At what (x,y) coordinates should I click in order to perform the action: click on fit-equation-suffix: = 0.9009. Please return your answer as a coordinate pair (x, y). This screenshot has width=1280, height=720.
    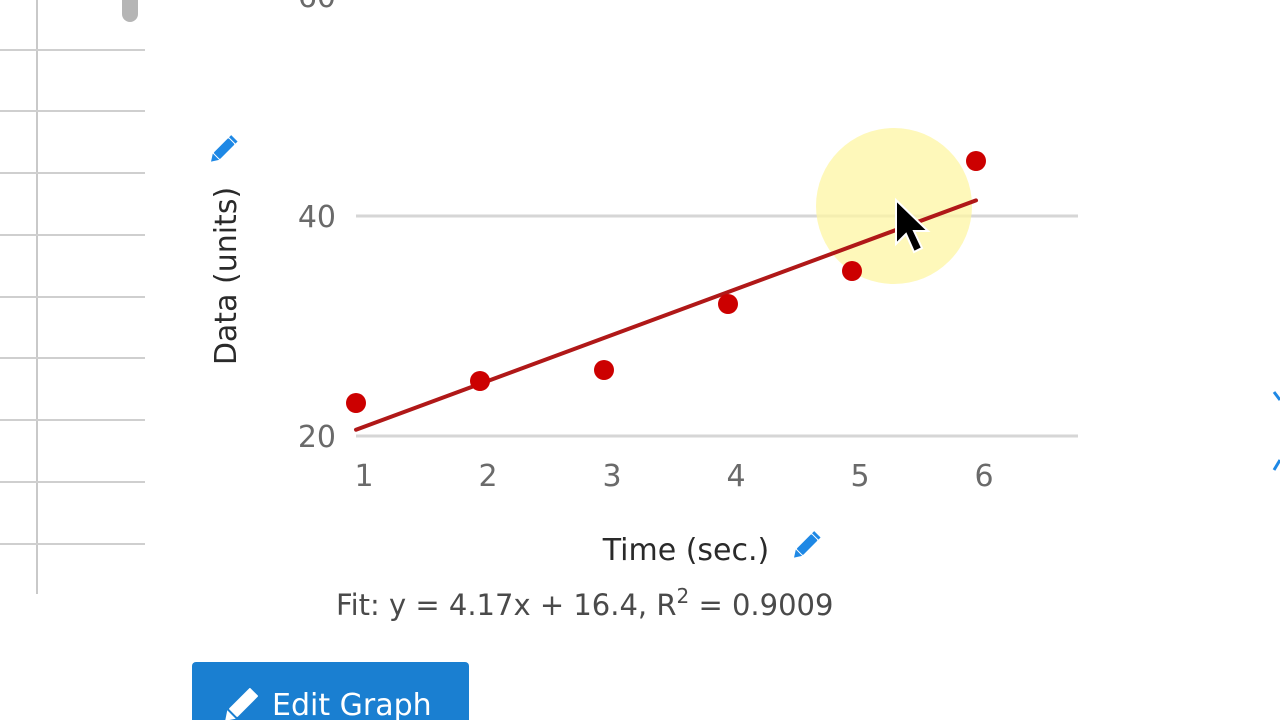
    Looking at the image, I should click on (761, 605).